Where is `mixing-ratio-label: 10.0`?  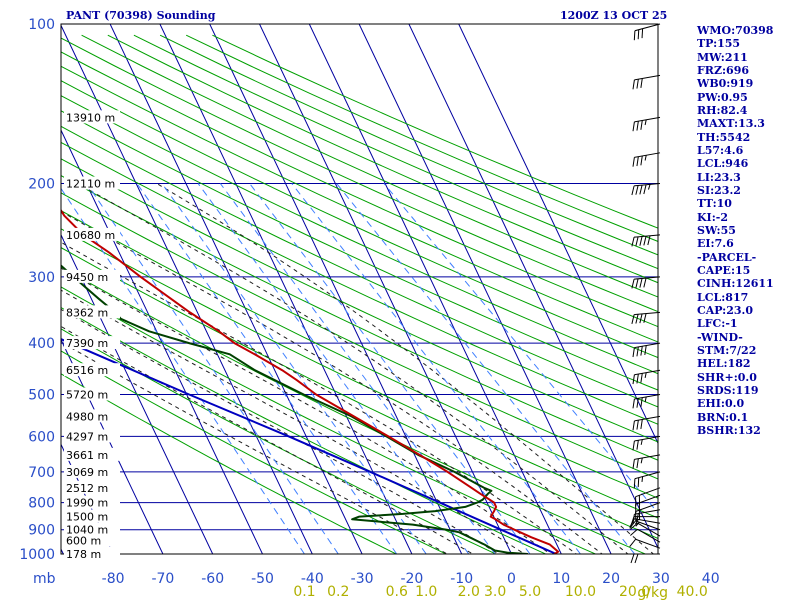 mixing-ratio-label: 10.0 is located at coordinates (580, 592).